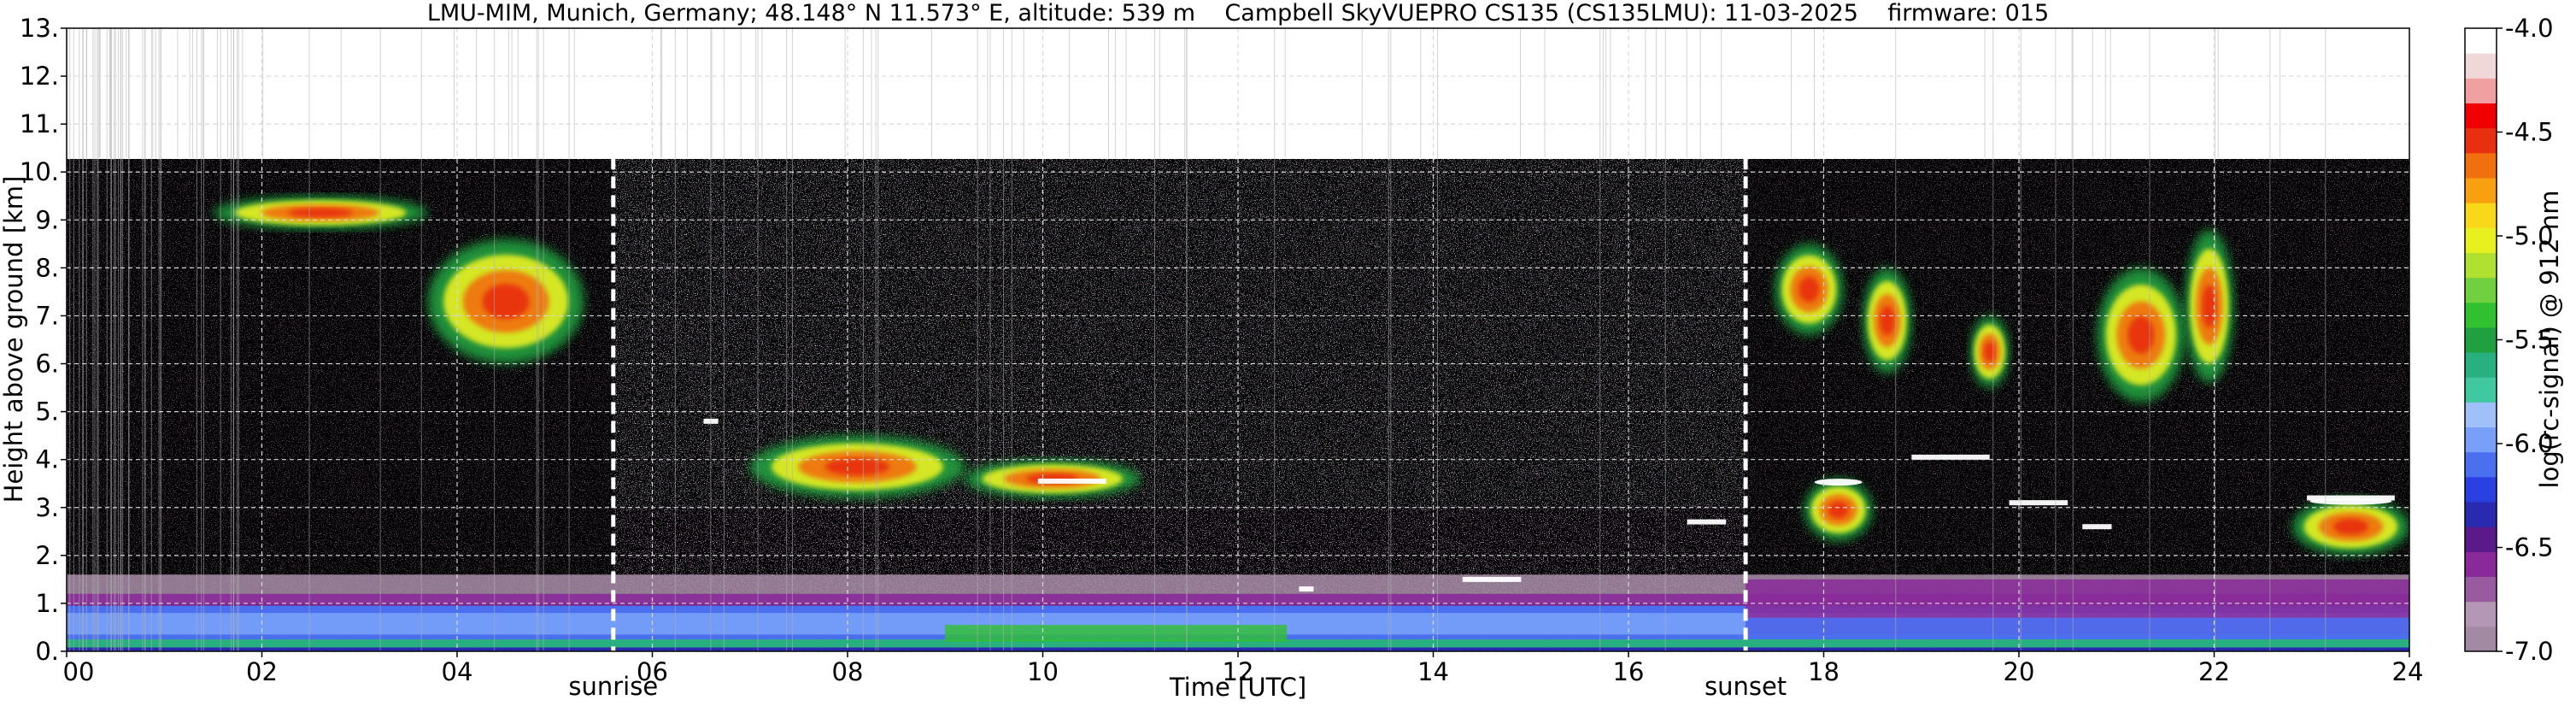 The height and width of the screenshot is (706, 2576). I want to click on y-tick-label: 1., so click(47, 603).